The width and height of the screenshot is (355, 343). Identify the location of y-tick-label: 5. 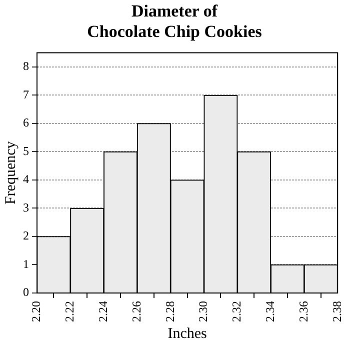
(26, 151).